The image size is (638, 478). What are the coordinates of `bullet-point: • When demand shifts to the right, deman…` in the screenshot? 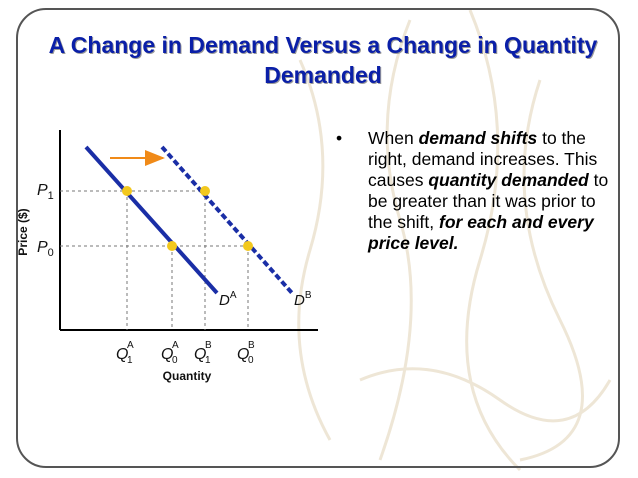 It's located at (476, 191).